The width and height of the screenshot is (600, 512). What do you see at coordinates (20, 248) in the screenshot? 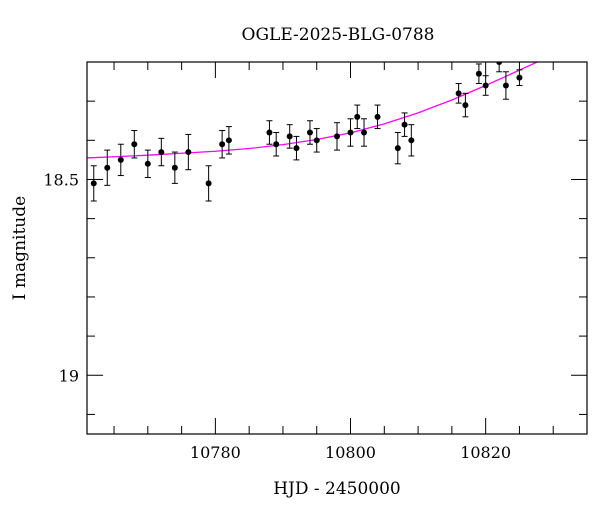
I see `y-axis-label: I magnitude` at bounding box center [20, 248].